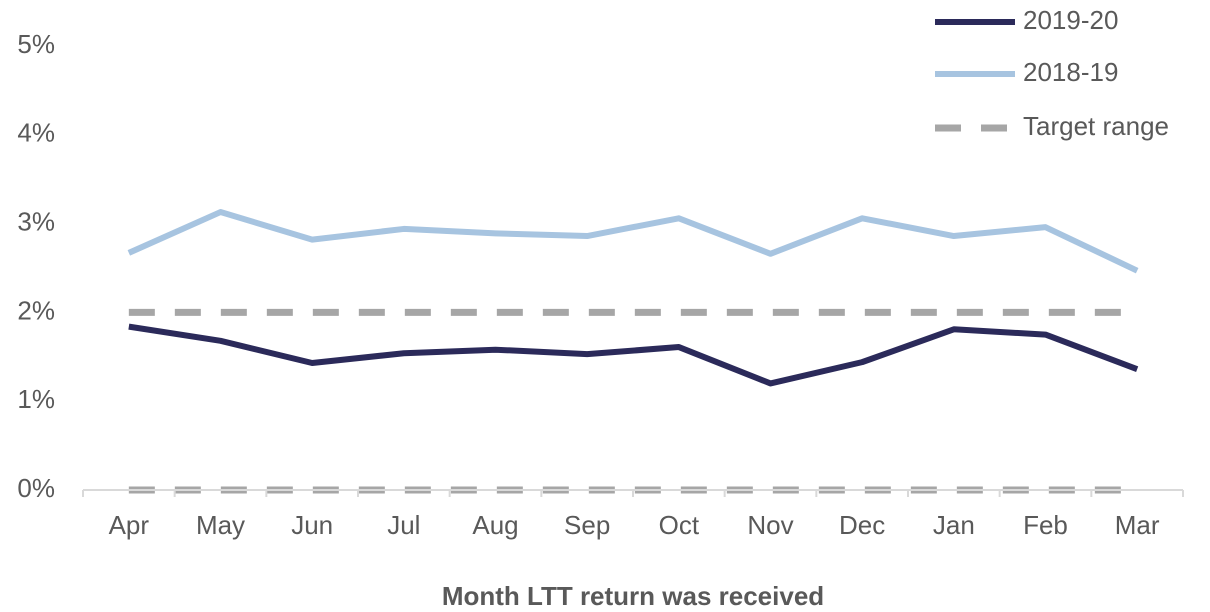 Image resolution: width=1210 pixels, height=612 pixels. I want to click on x-tick-label: Nov, so click(770, 525).